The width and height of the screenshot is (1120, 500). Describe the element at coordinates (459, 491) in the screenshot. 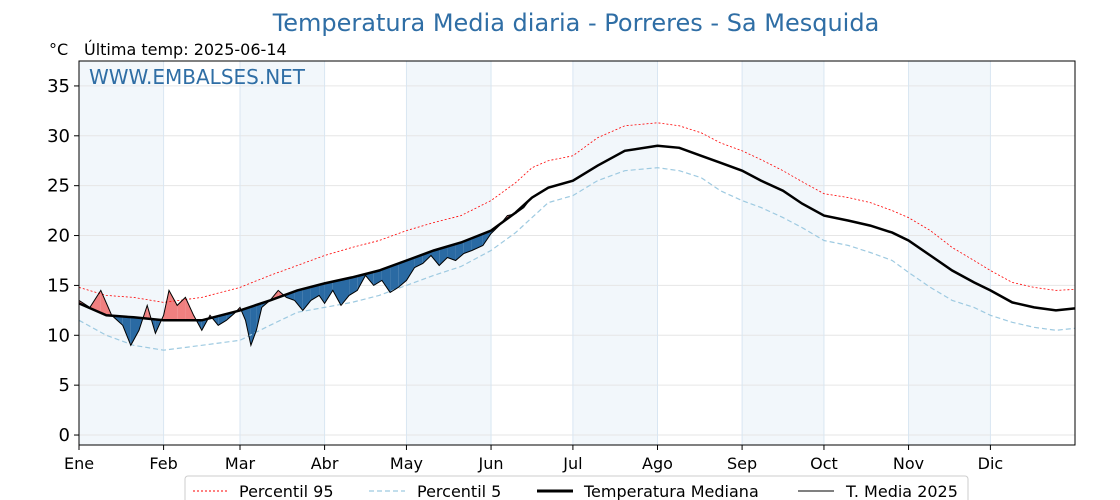

I see `legend-label-p5: Percentil 5` at that location.